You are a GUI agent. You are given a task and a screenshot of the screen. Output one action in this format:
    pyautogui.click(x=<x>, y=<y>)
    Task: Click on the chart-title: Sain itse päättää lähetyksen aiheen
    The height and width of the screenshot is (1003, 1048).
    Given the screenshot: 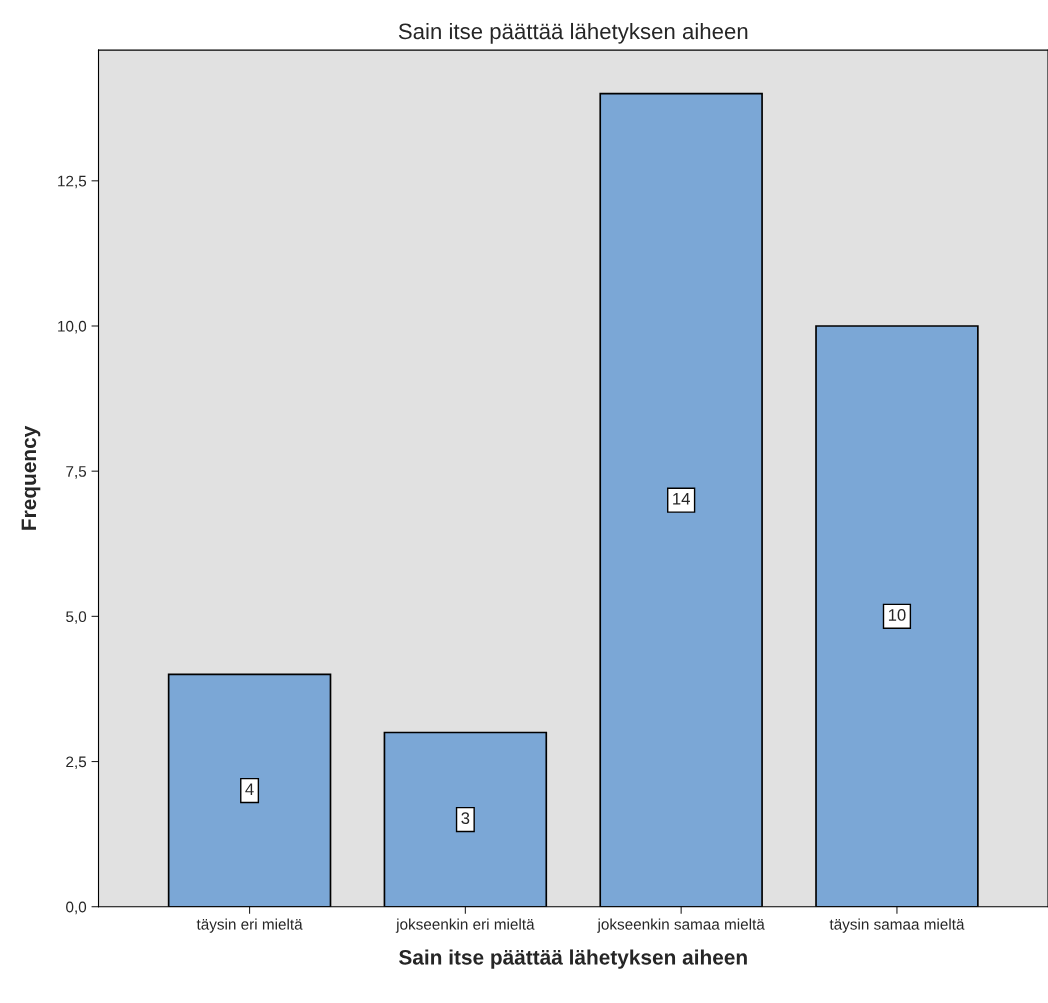 What is the action you would take?
    pyautogui.click(x=573, y=33)
    